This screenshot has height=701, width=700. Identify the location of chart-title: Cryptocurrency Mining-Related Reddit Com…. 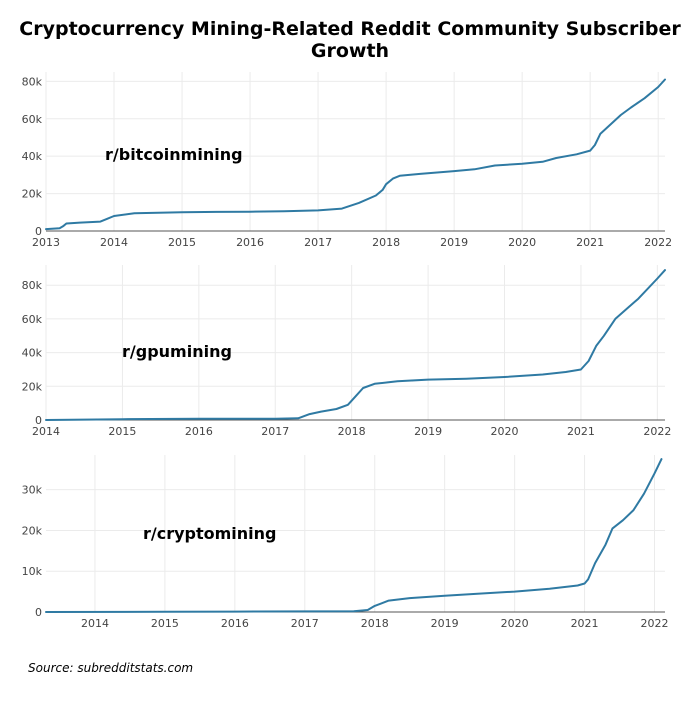
(350, 40).